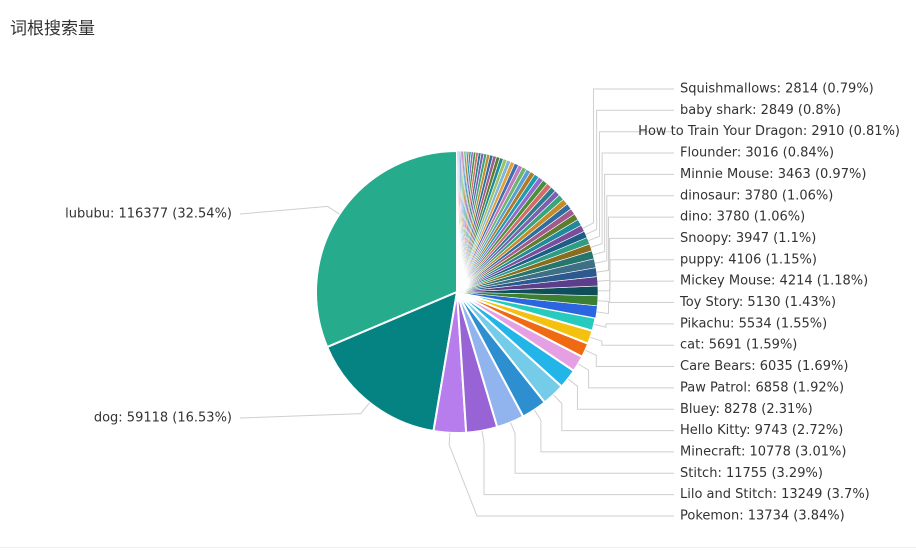 The width and height of the screenshot is (916, 550). What do you see at coordinates (52, 29) in the screenshot?
I see `chart-title: 词根搜索量` at bounding box center [52, 29].